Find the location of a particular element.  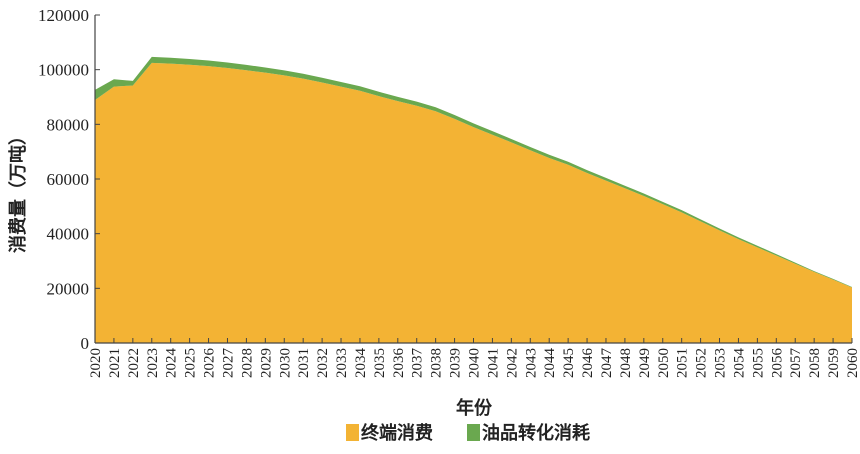

x-tick-label: 2048 is located at coordinates (626, 363).